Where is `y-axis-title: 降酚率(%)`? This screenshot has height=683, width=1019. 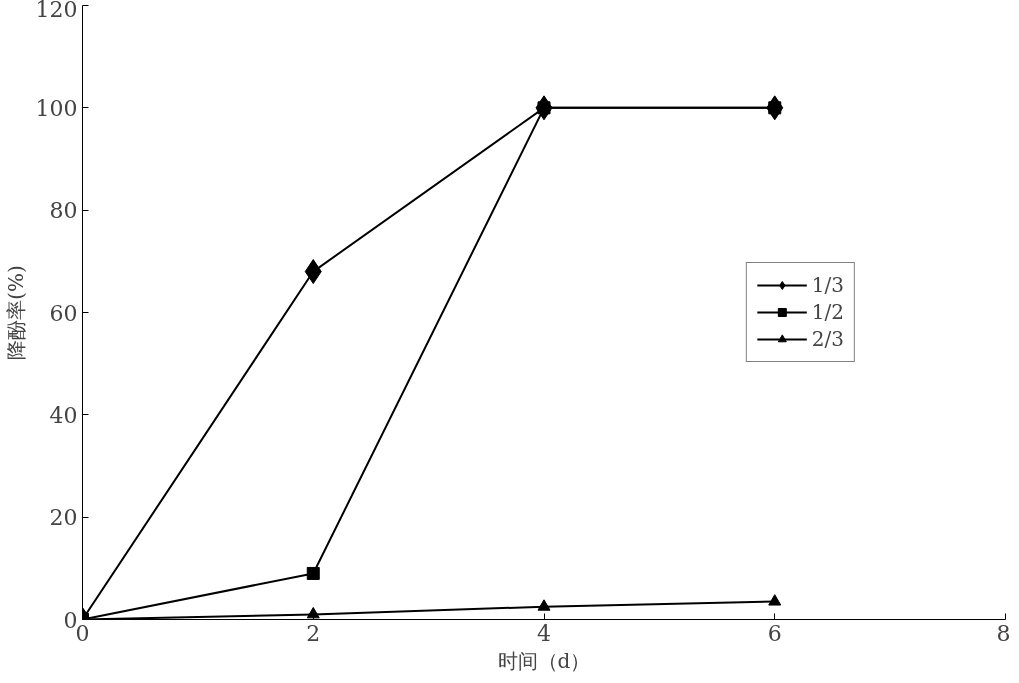
y-axis-title: 降酚率(%) is located at coordinates (15, 312).